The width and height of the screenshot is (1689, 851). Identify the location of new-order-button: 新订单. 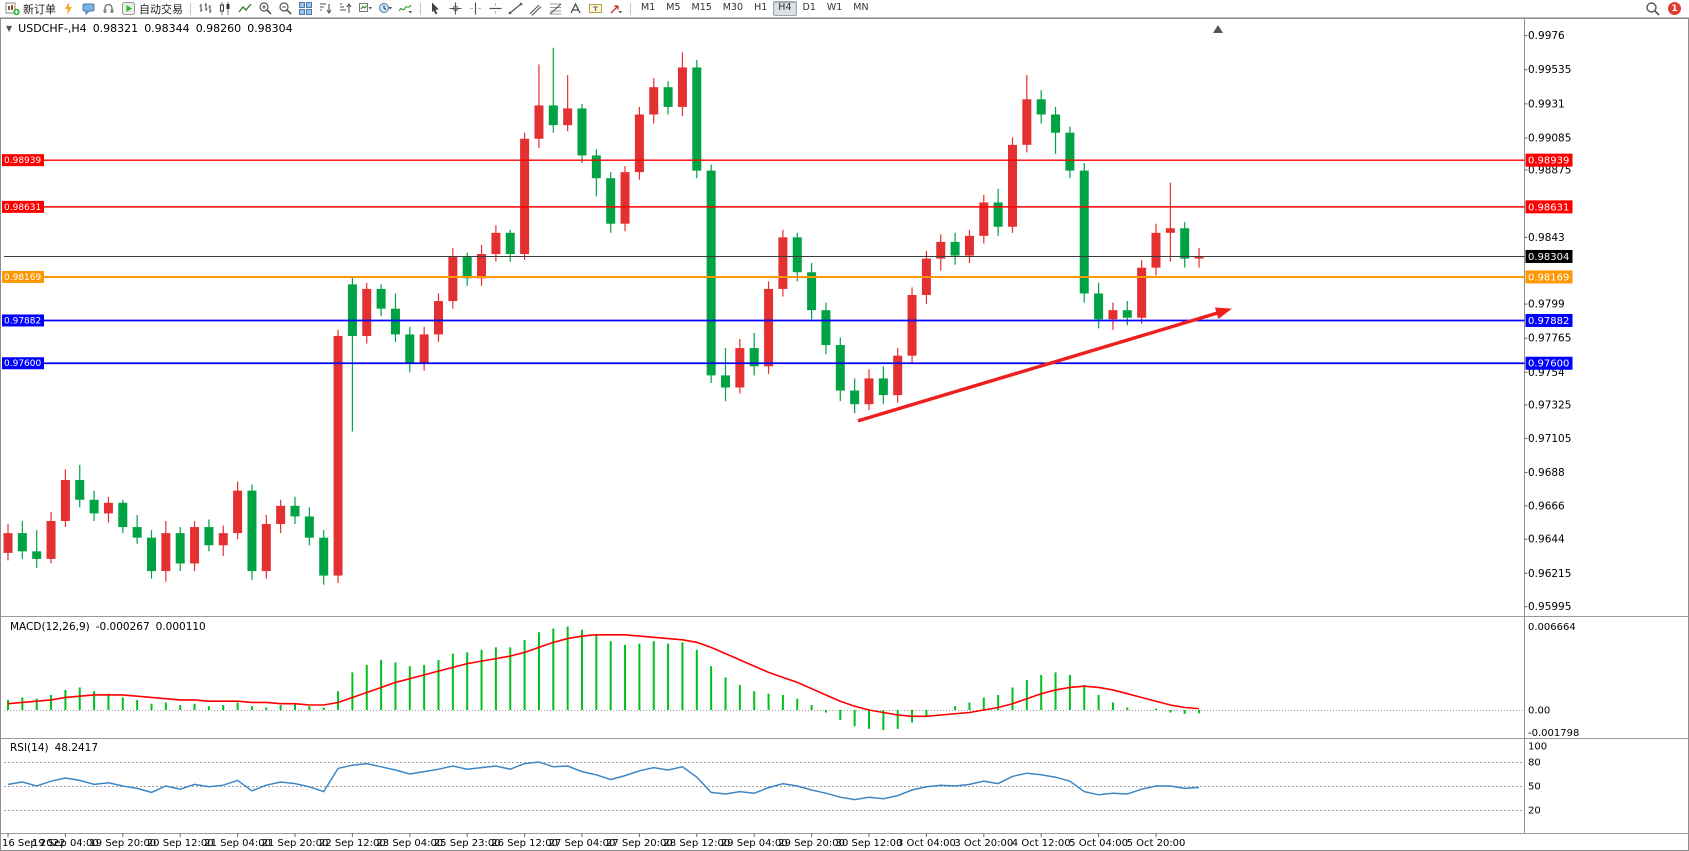
(30, 9).